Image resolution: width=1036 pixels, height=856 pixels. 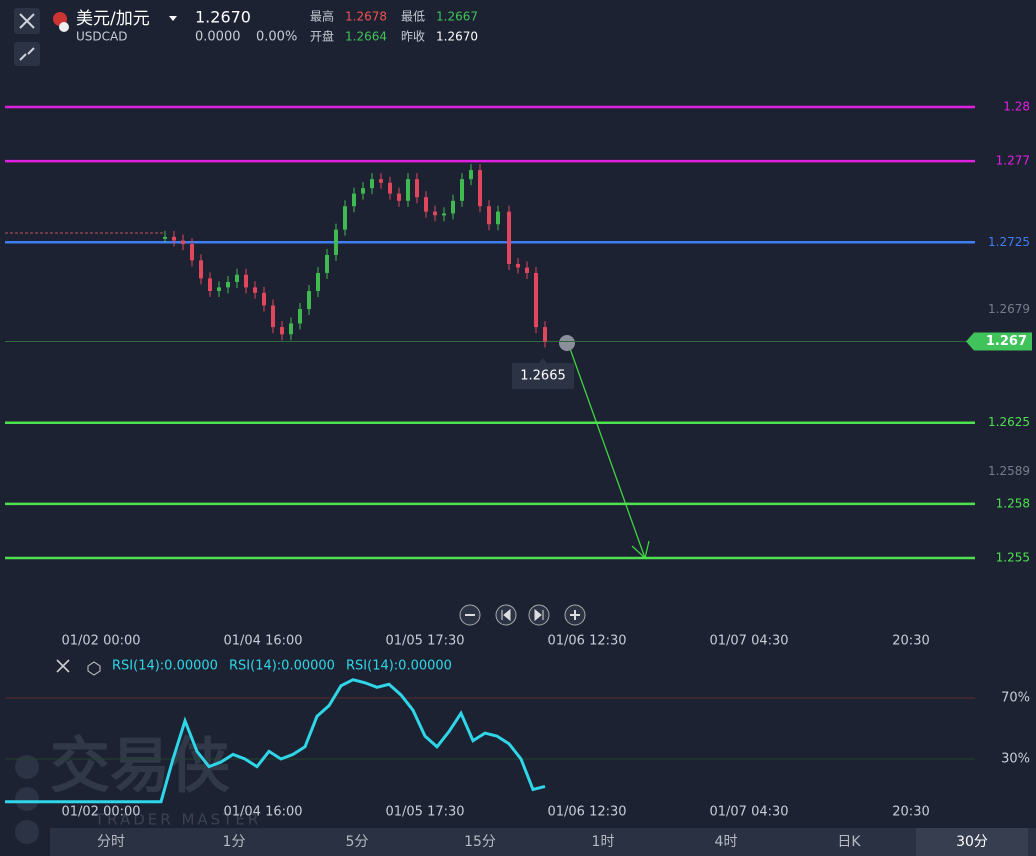 What do you see at coordinates (910, 641) in the screenshot?
I see `x-label: 20:30` at bounding box center [910, 641].